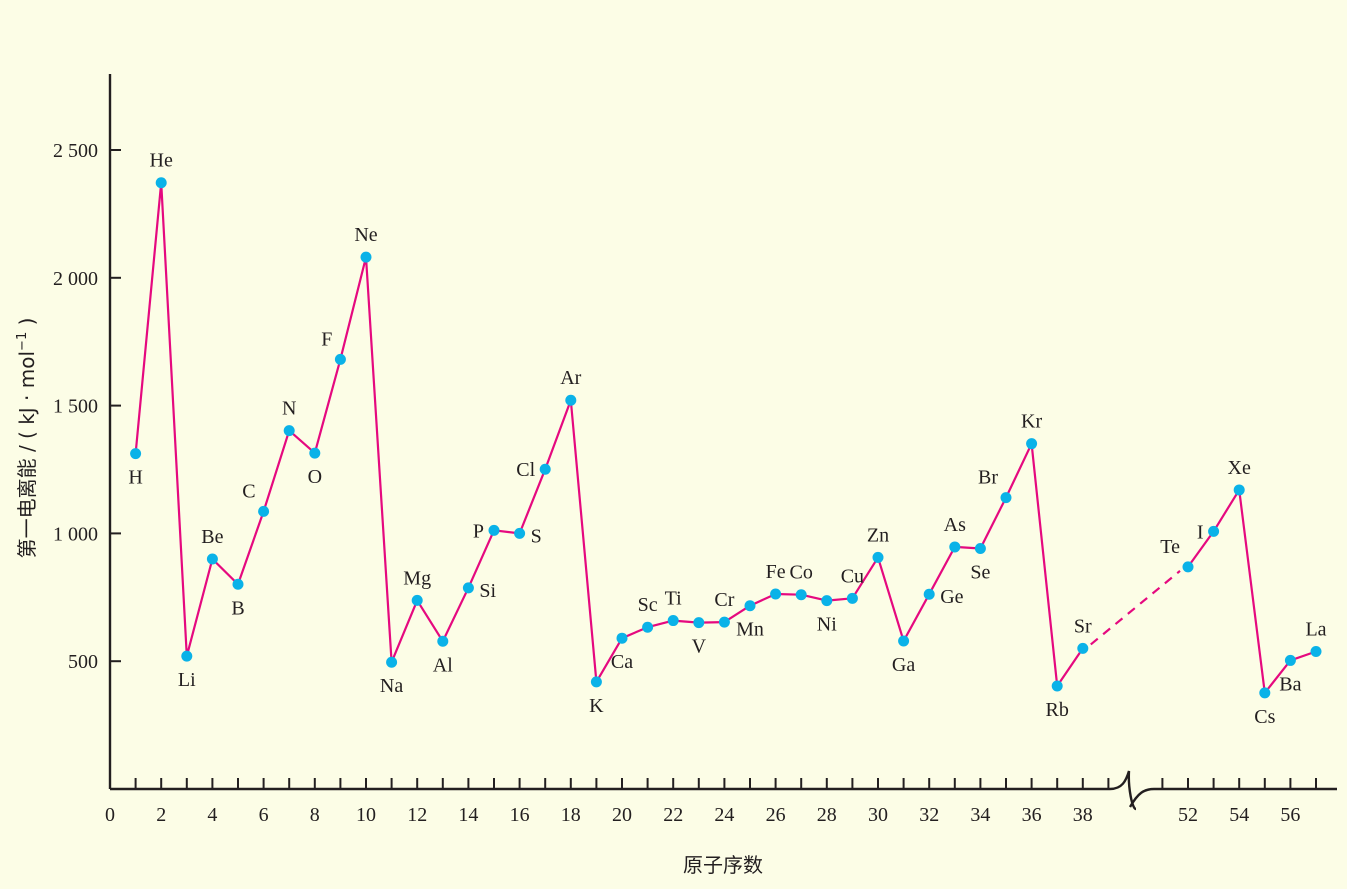 This screenshot has height=889, width=1347. I want to click on point-label-xe: Xe, so click(1239, 468).